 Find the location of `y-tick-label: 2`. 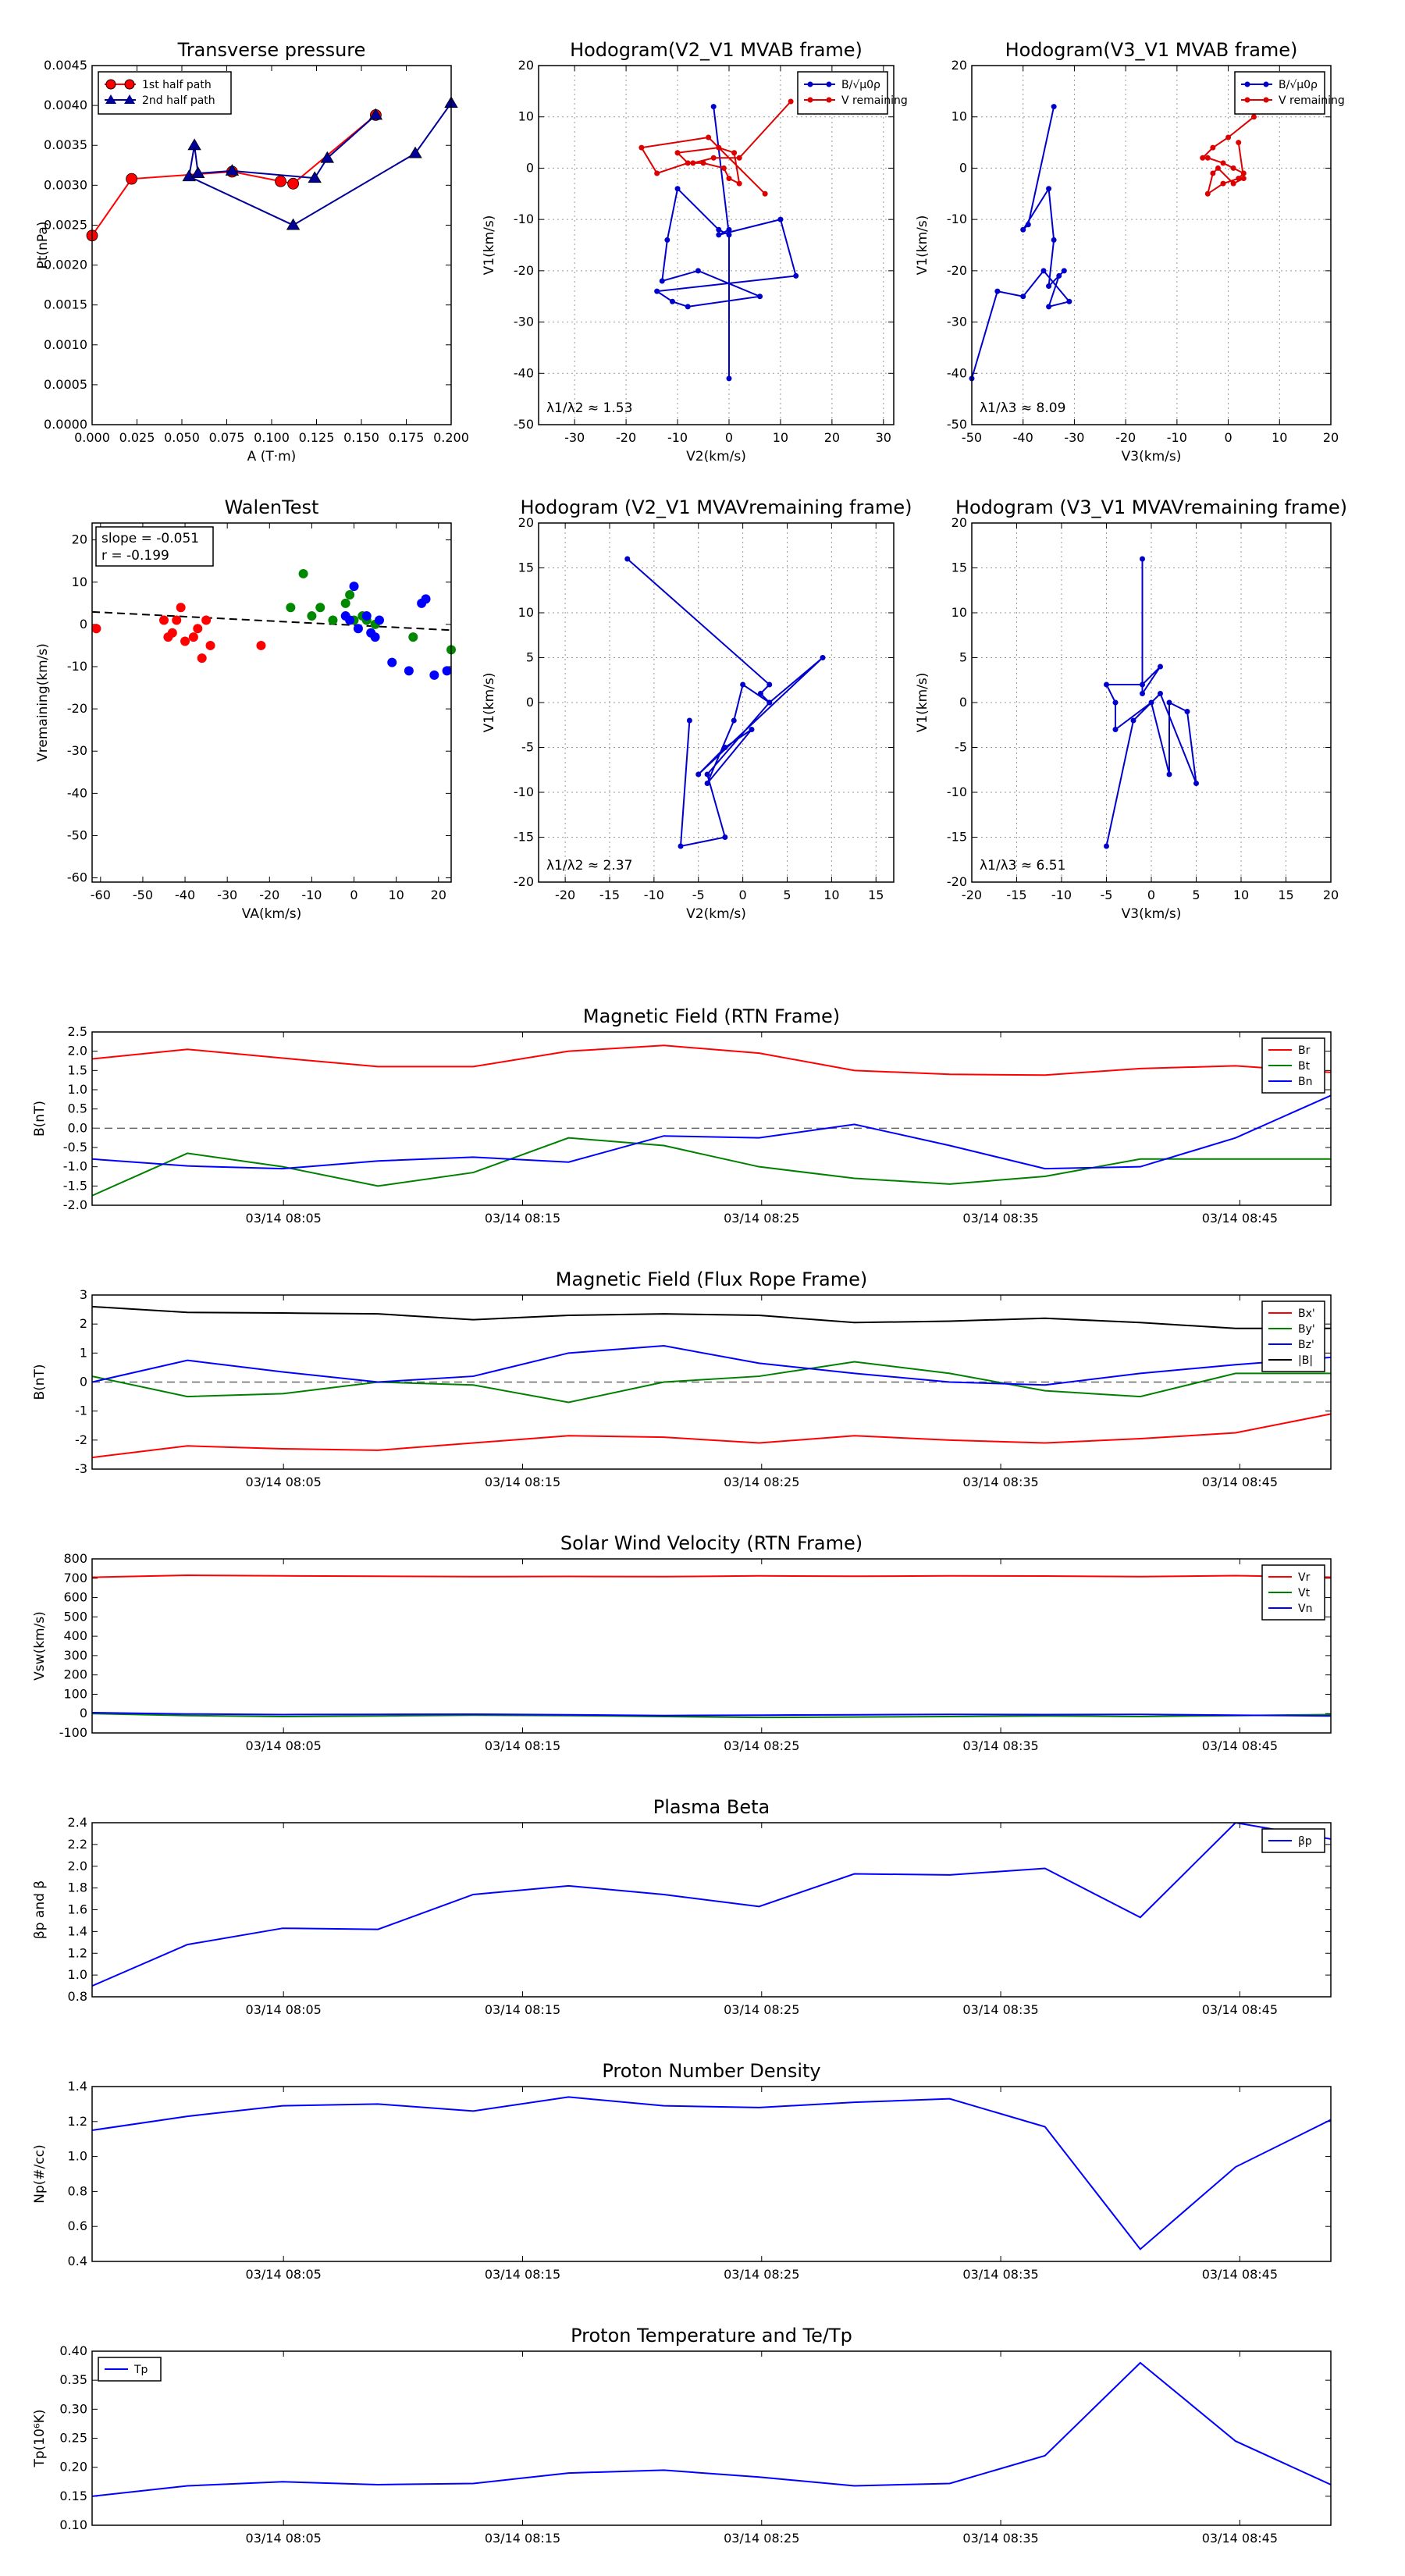

y-tick-label: 2 is located at coordinates (84, 1323).